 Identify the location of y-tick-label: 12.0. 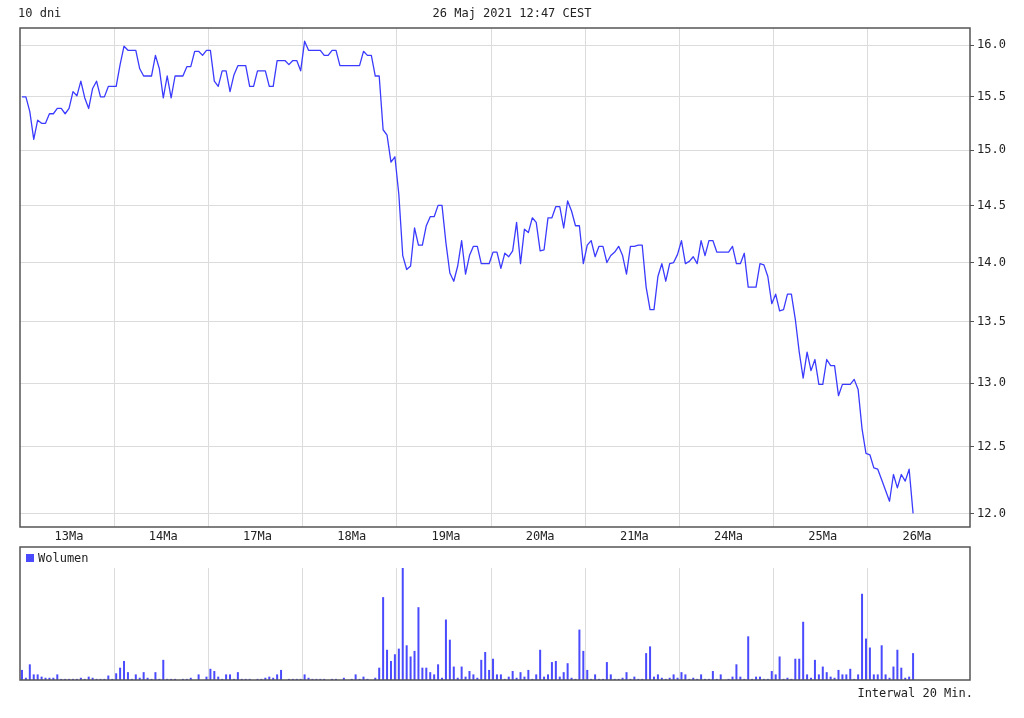
(991, 512).